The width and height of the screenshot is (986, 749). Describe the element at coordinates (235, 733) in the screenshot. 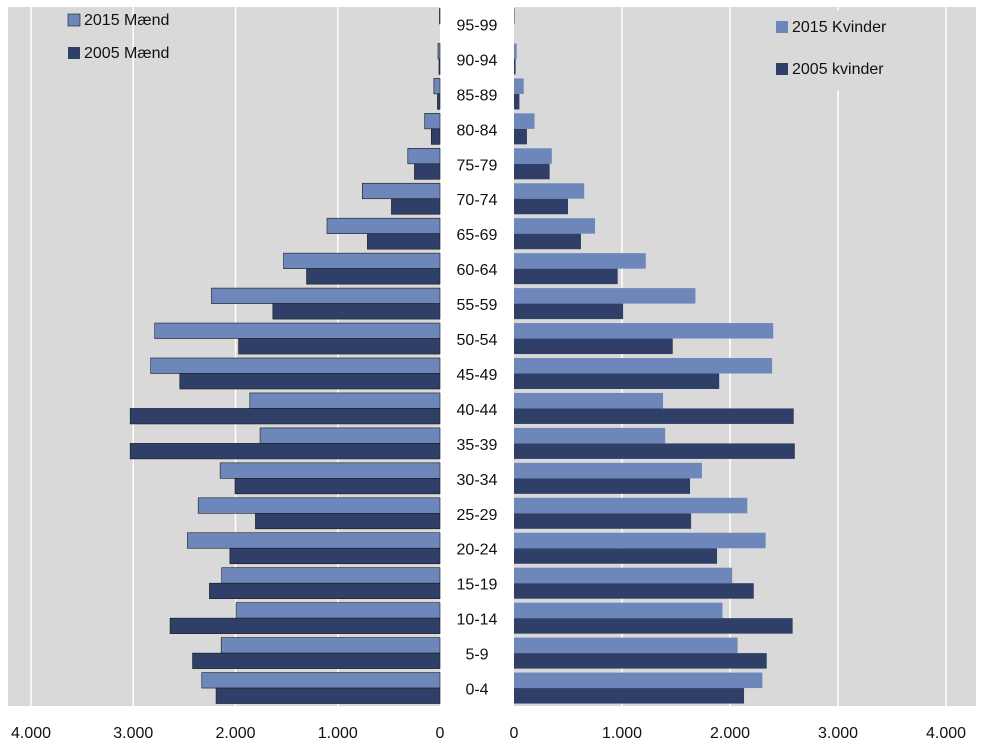

I see `left-x-tick-label: 2.000` at that location.